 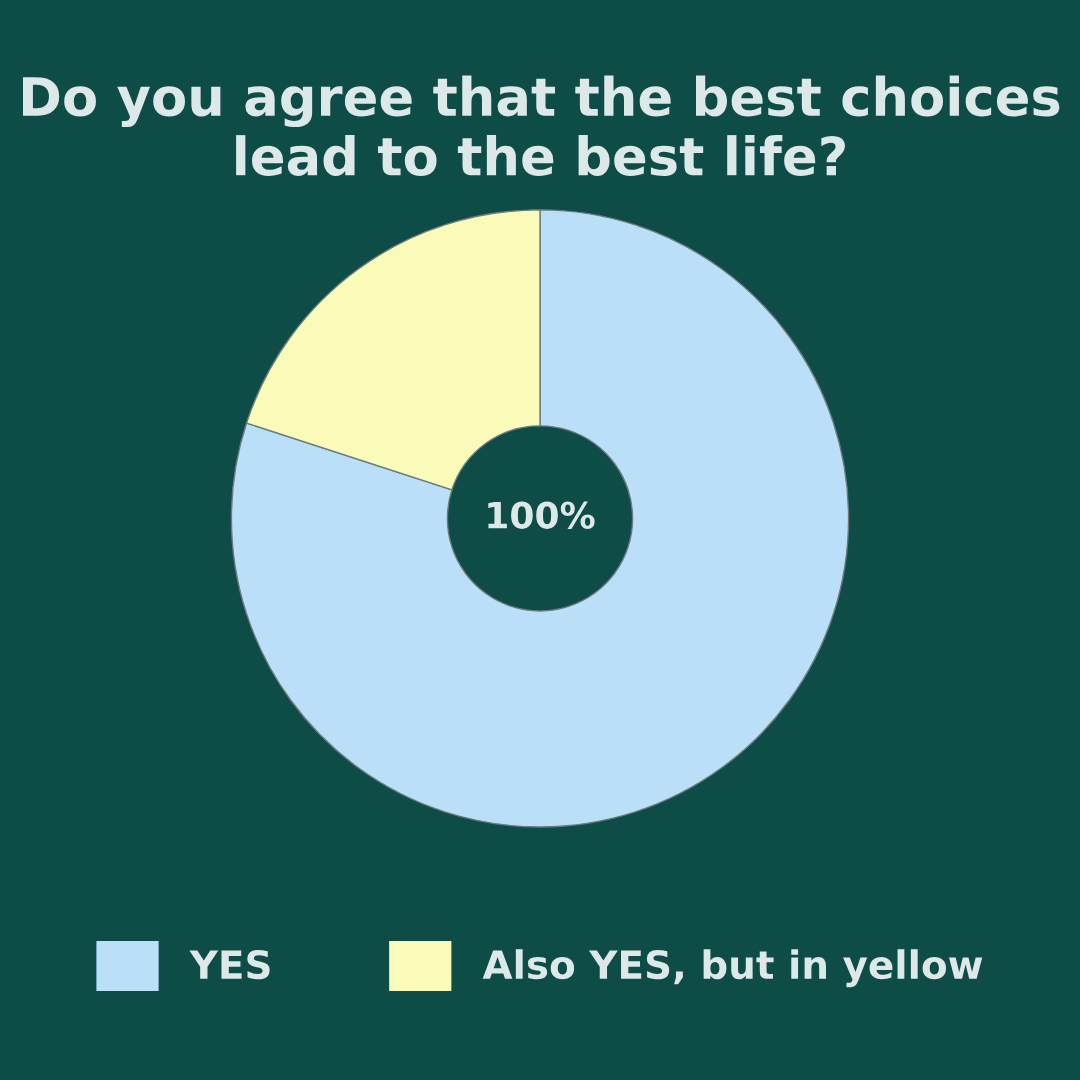 What do you see at coordinates (229, 964) in the screenshot?
I see `legend-label: YES` at bounding box center [229, 964].